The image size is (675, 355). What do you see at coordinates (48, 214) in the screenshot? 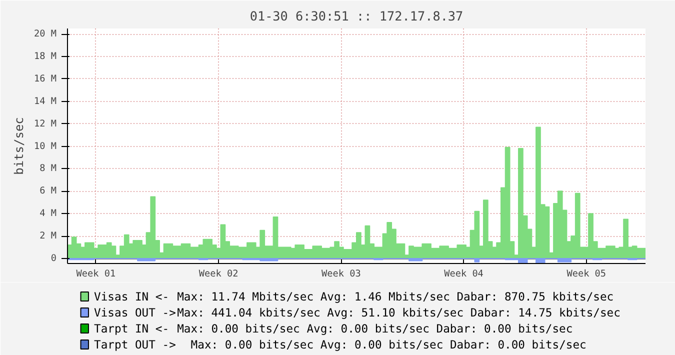
I see `y-tick-label: 4 M` at bounding box center [48, 214].